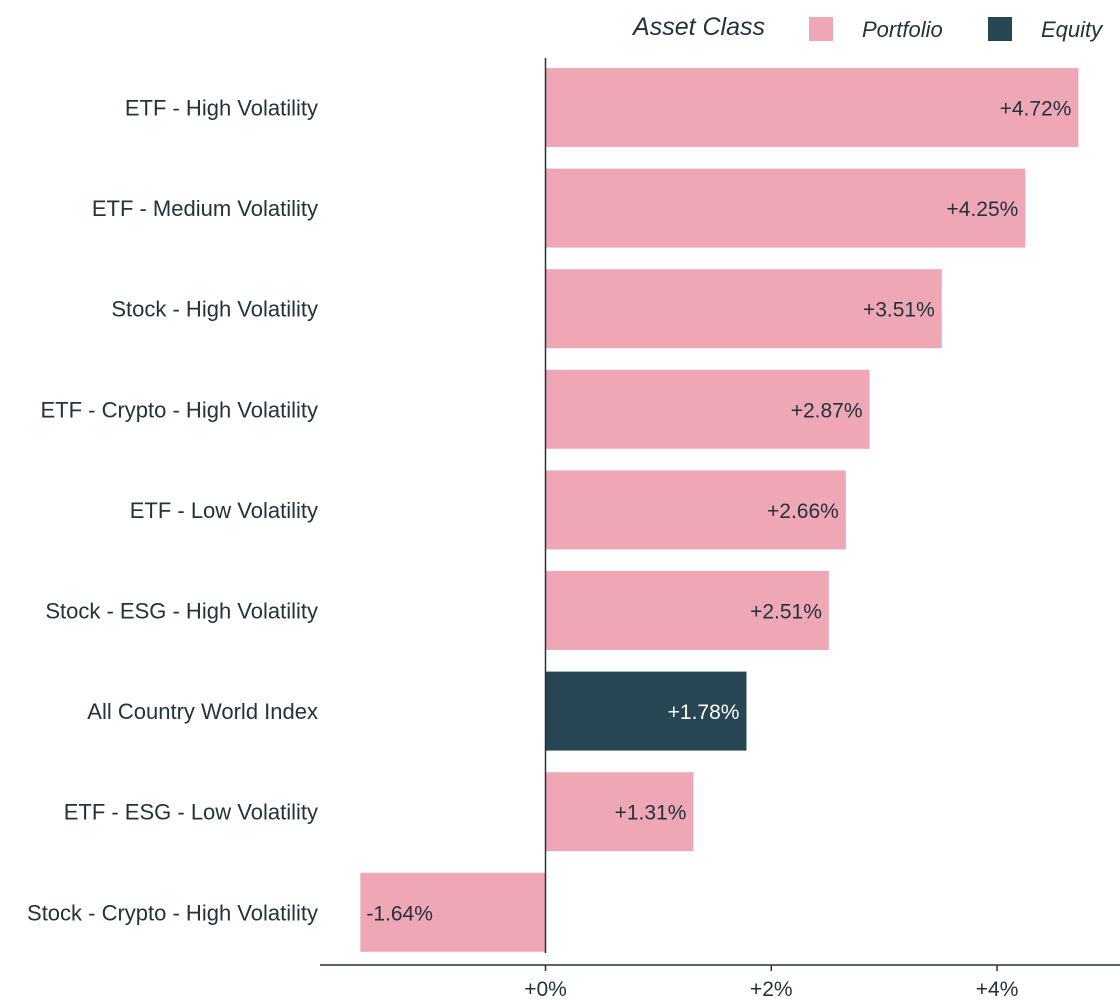 The height and width of the screenshot is (1000, 1120). I want to click on bar-etf-high-volatility, so click(812, 107).